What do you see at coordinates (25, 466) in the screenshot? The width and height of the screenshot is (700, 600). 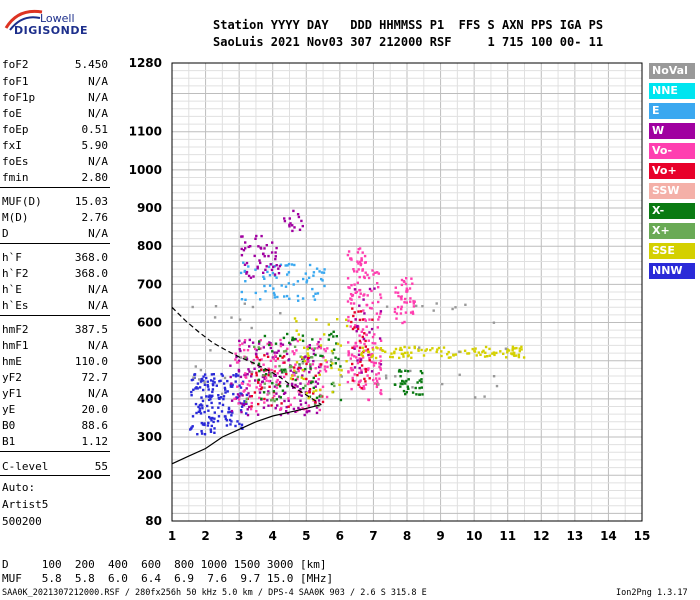 I see `param-name: C-level` at bounding box center [25, 466].